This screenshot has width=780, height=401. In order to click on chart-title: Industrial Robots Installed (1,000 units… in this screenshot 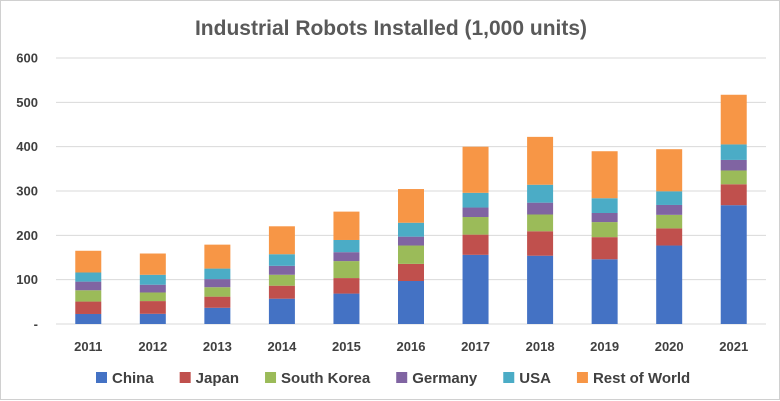, I will do `click(391, 28)`.